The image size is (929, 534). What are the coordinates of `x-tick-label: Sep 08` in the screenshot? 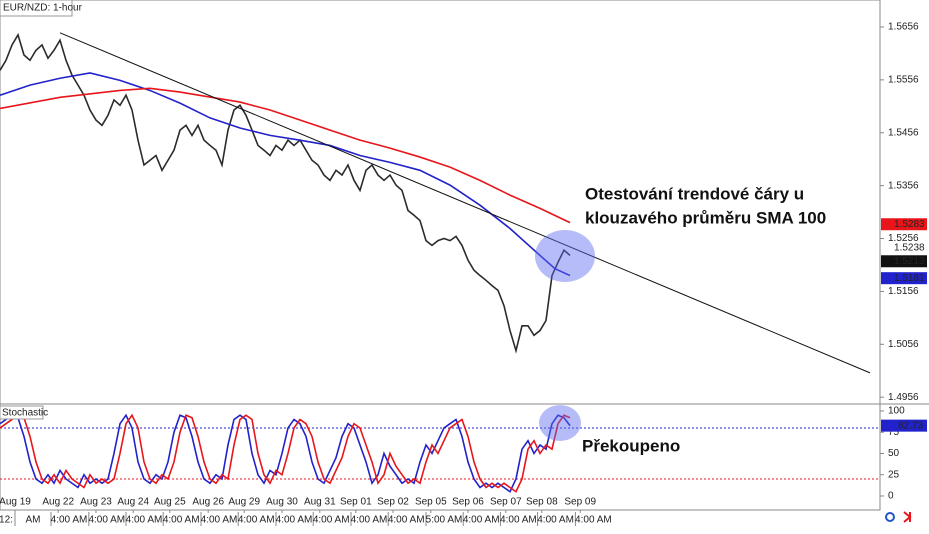 It's located at (542, 502).